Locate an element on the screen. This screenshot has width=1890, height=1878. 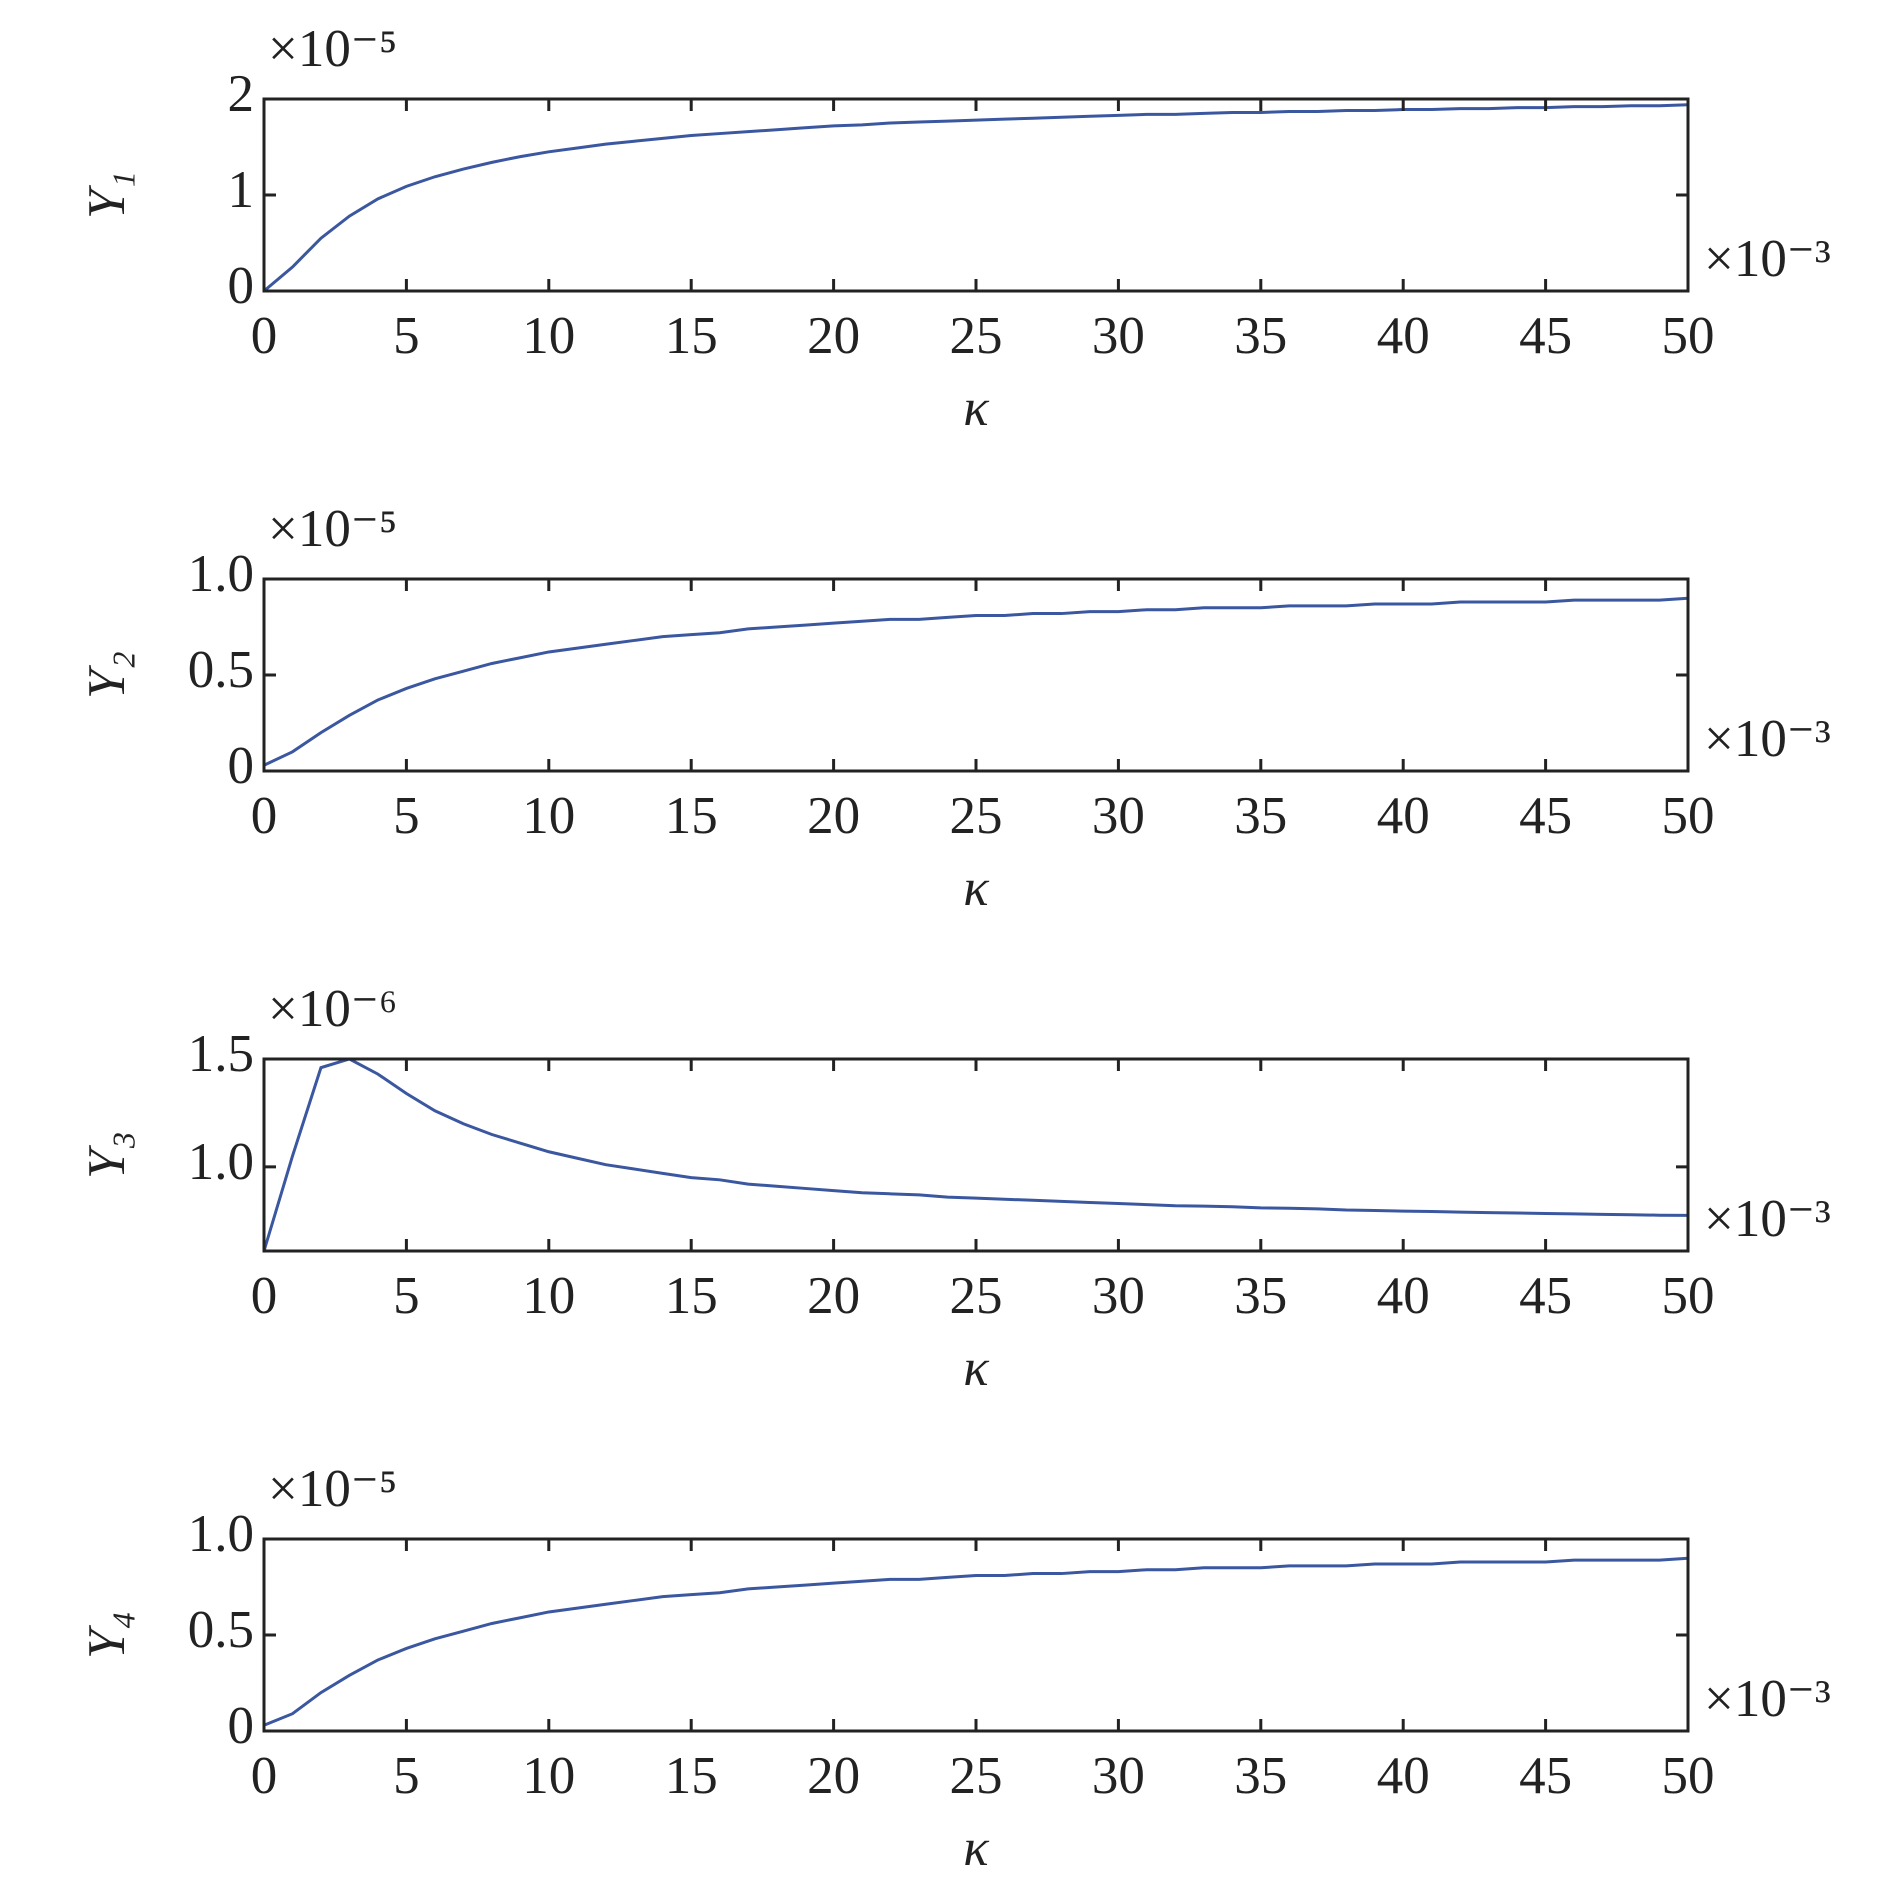
y-axis-label: Y₁ is located at coordinates (107, 195).